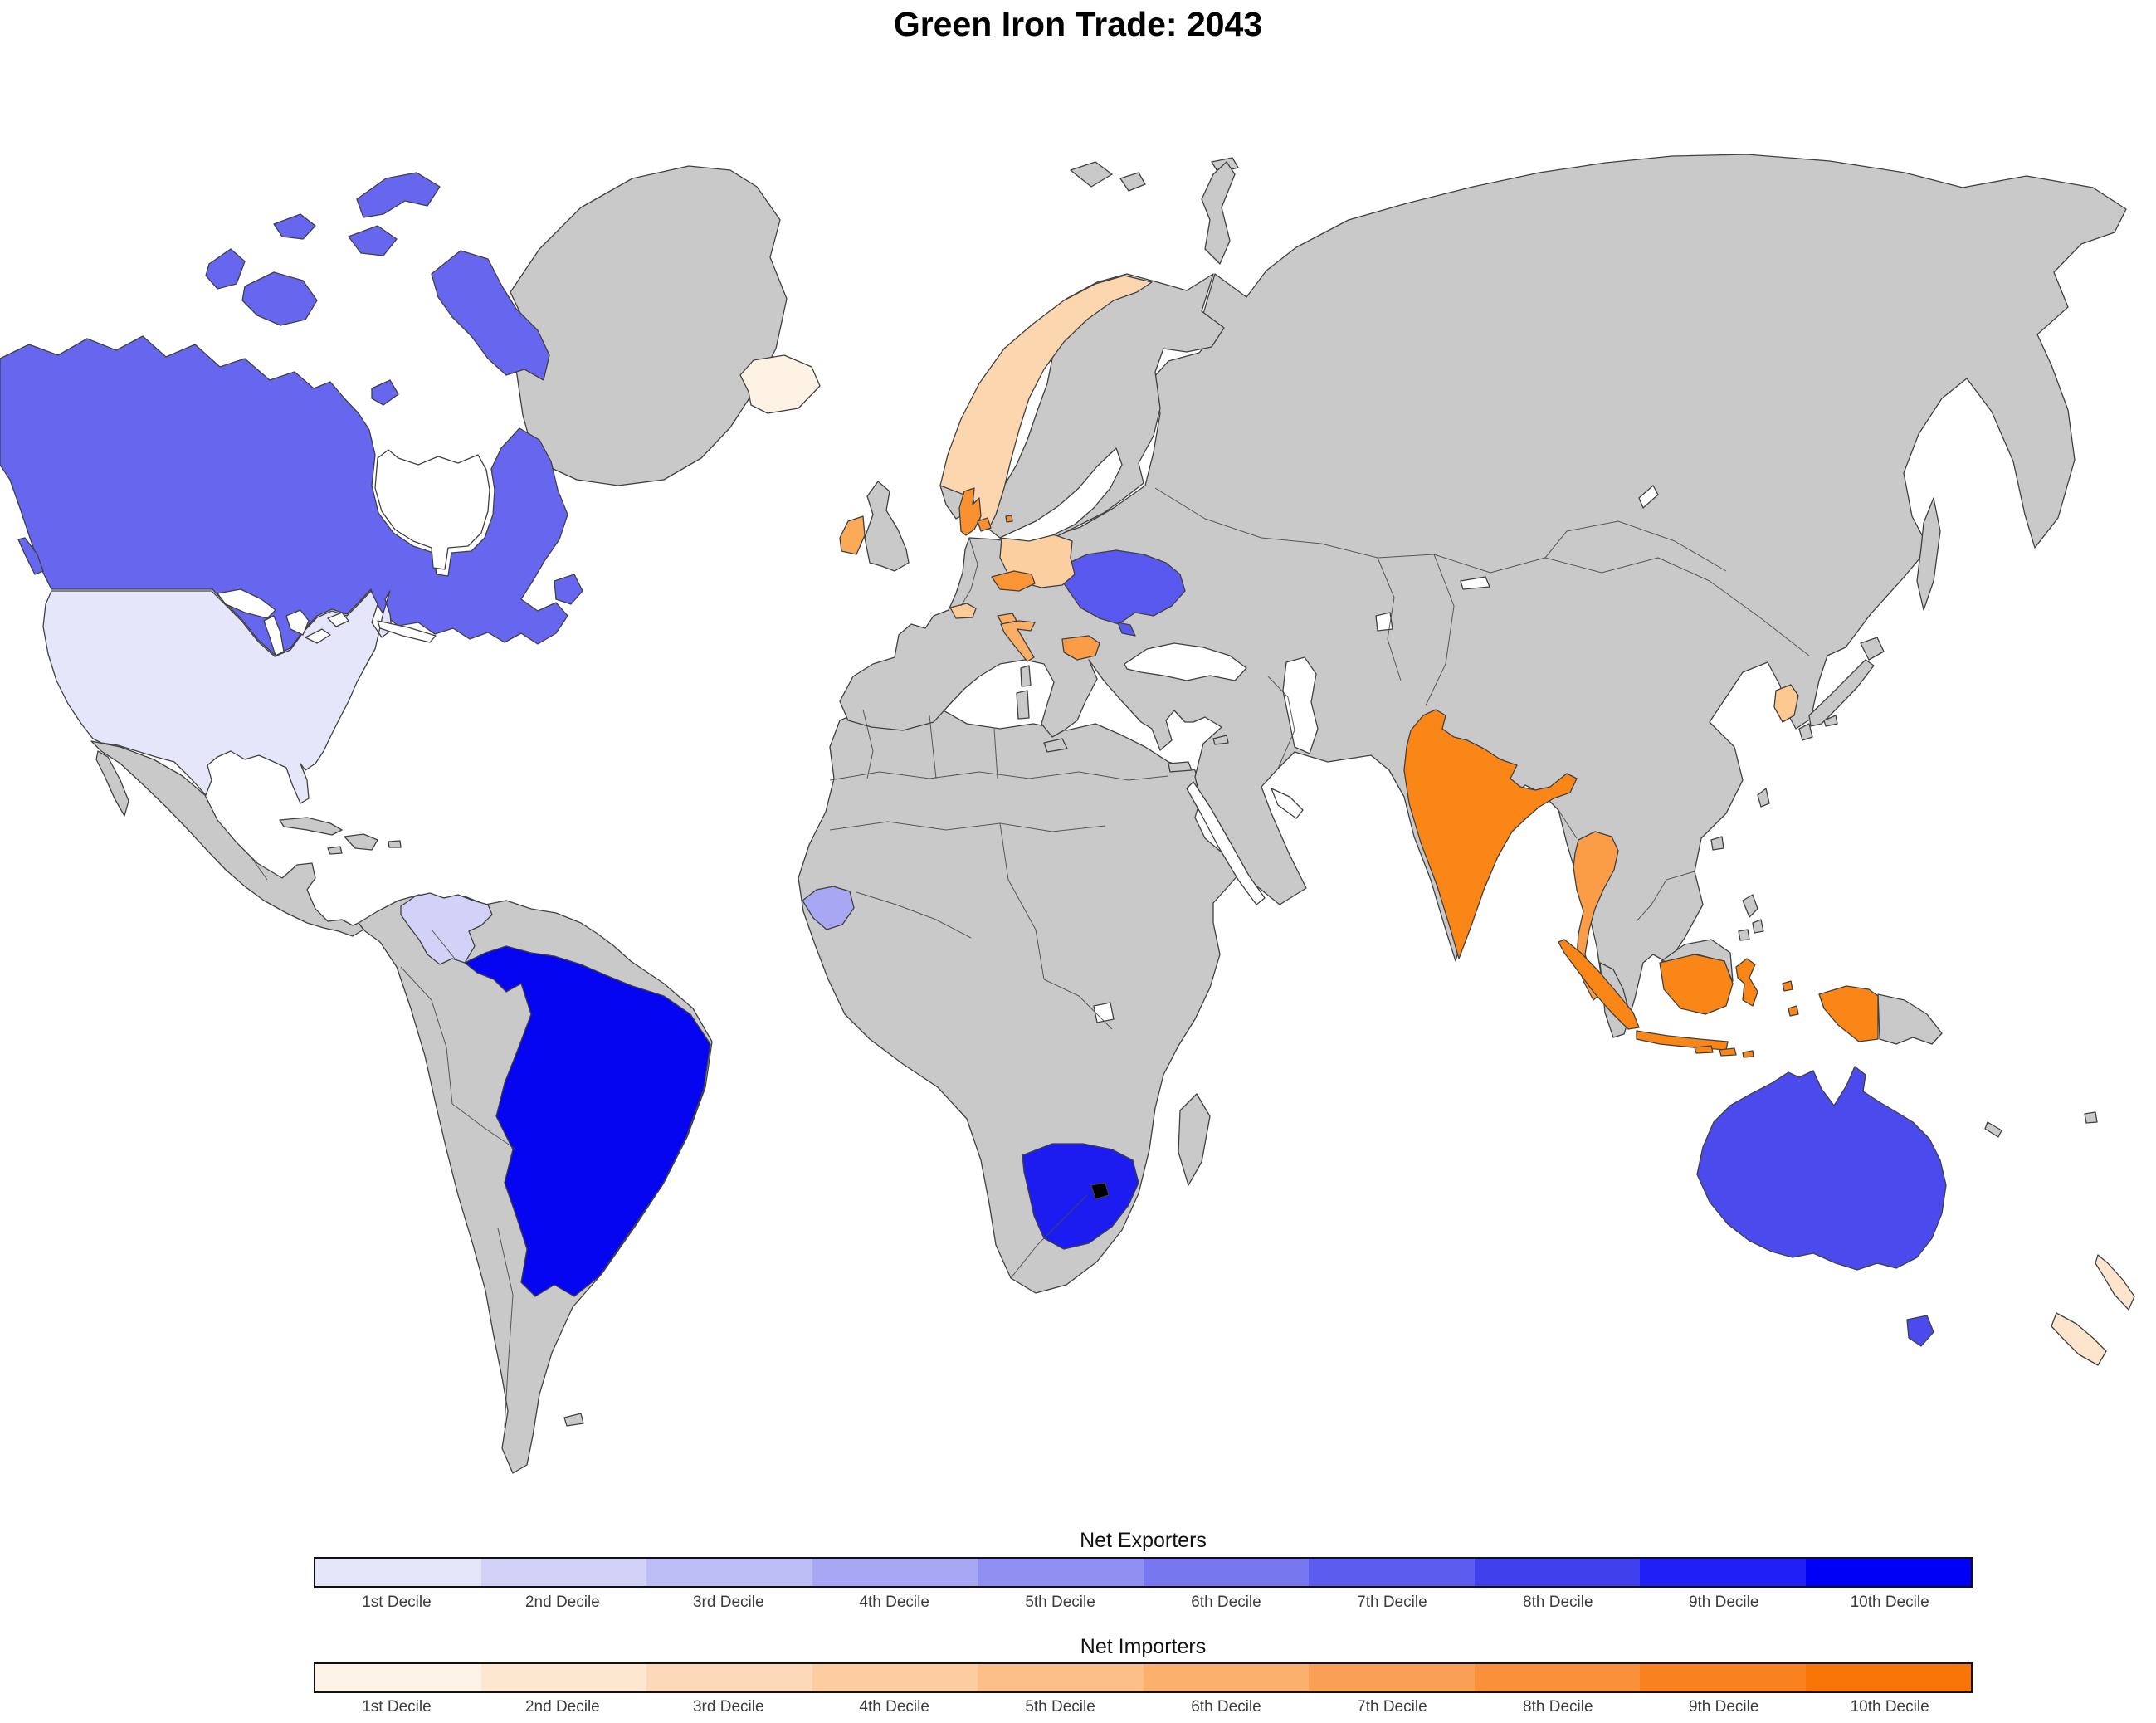  Describe the element at coordinates (573, 1420) in the screenshot. I see `falkland-islands` at that location.